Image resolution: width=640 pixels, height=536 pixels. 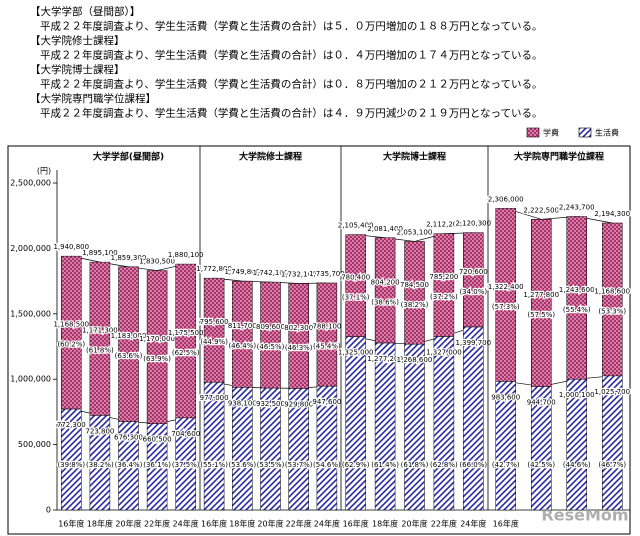 What do you see at coordinates (129, 258) in the screenshot?
I see `total-label: 1,859,300` at bounding box center [129, 258].